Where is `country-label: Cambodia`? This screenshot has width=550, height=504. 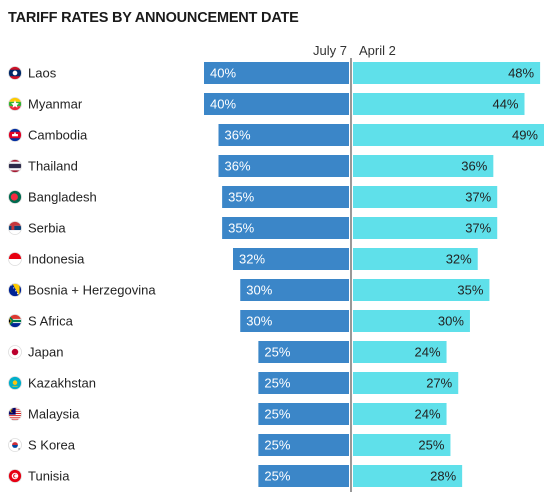
country-label: Cambodia is located at coordinates (58, 135).